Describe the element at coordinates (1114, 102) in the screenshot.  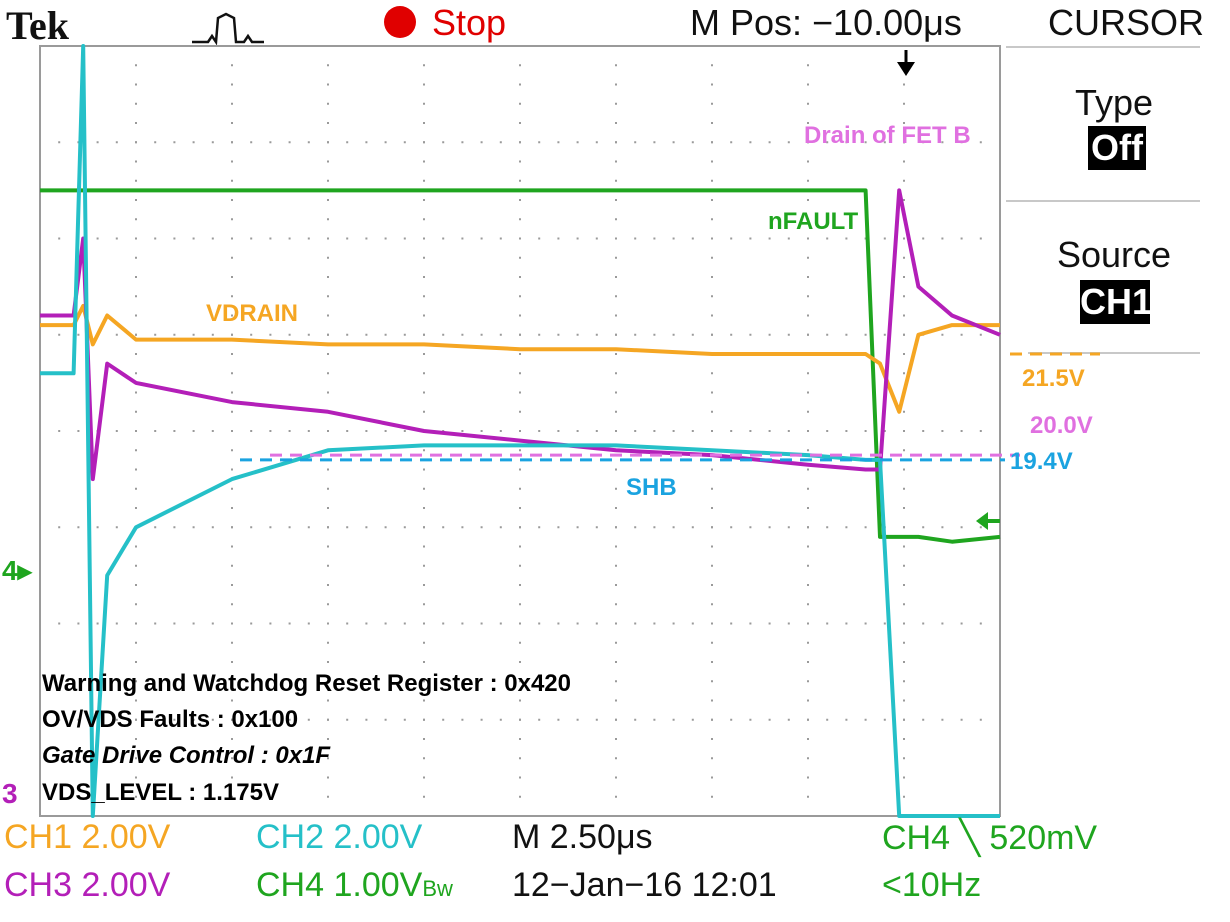
I see `menu-type-label: Type` at that location.